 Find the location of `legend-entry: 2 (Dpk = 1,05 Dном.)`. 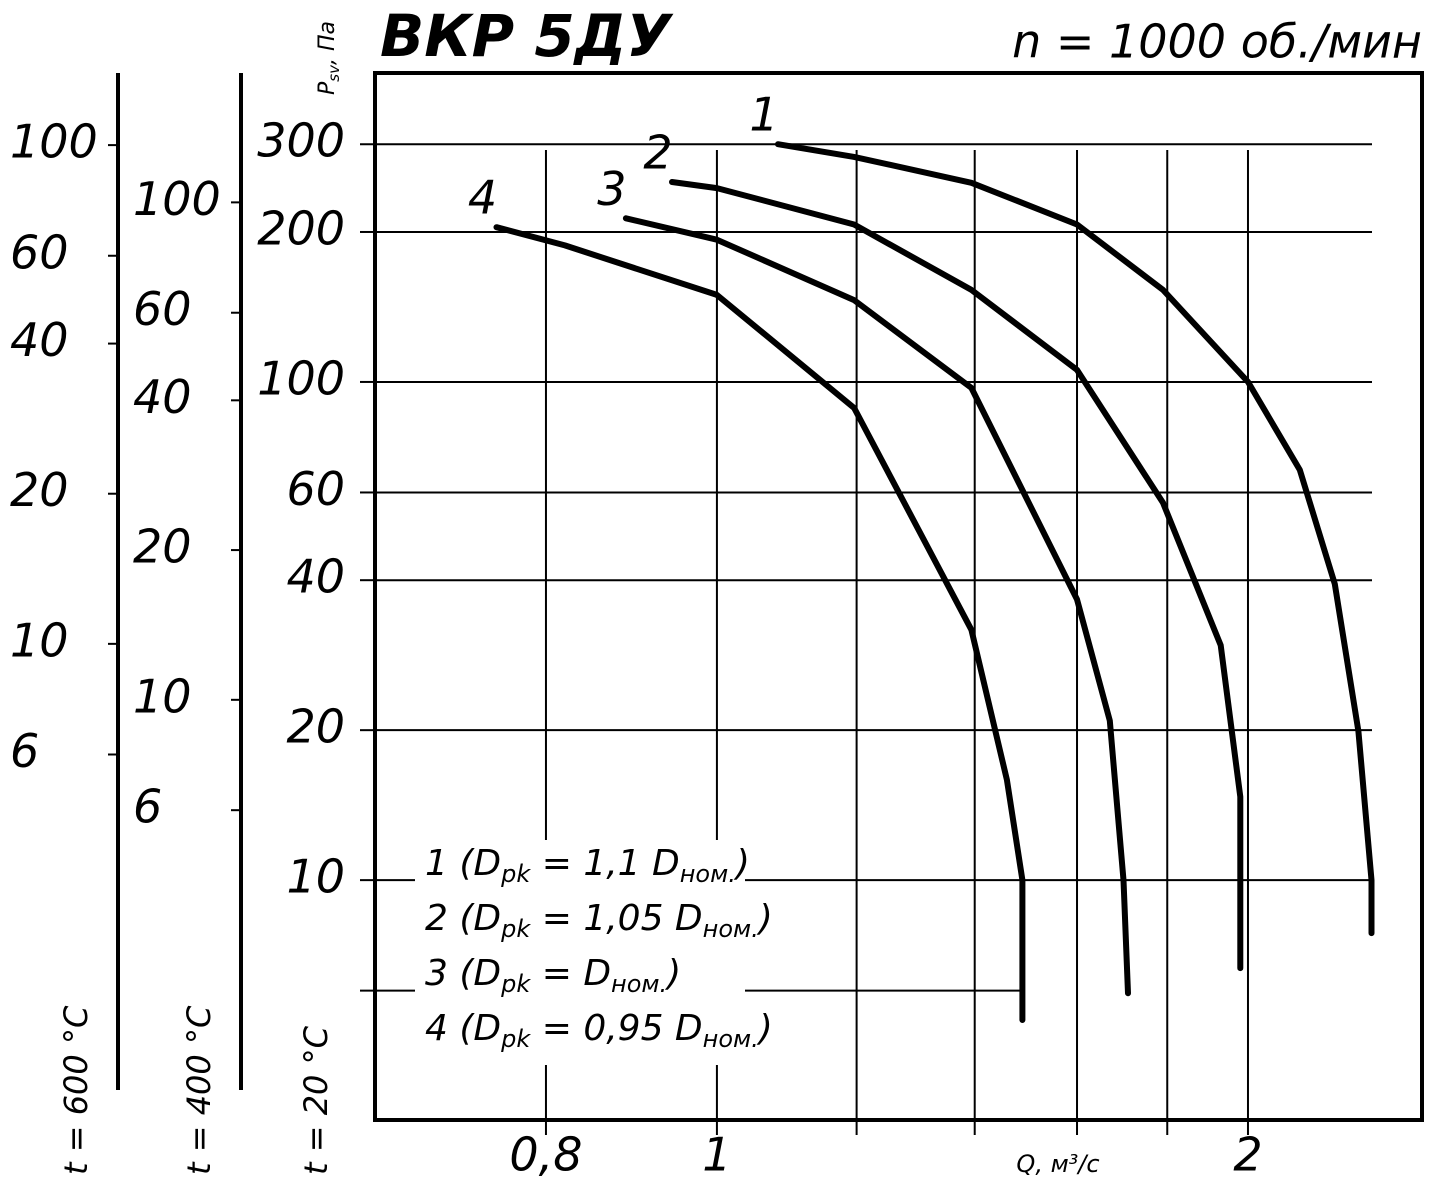

legend-entry: 2 (Dpk = 1,05 Dном.) is located at coordinates (599, 920).